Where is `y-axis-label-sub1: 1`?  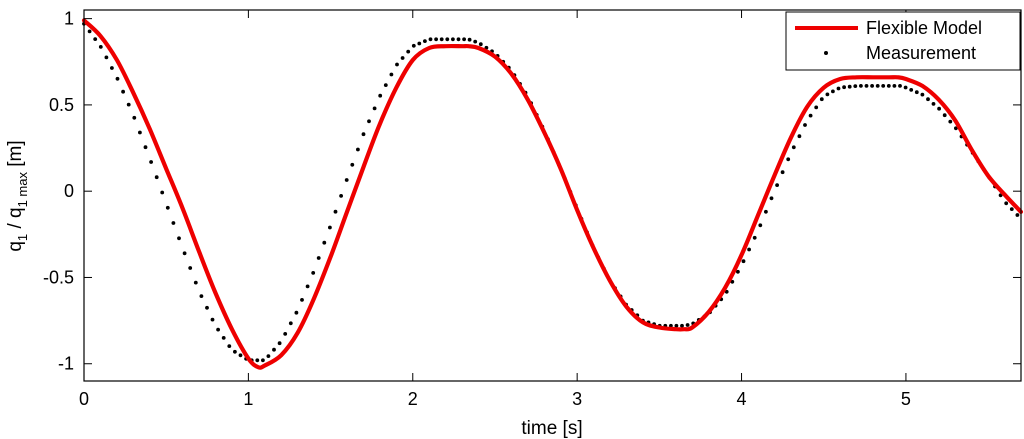 y-axis-label-sub1: 1 is located at coordinates (22, 237).